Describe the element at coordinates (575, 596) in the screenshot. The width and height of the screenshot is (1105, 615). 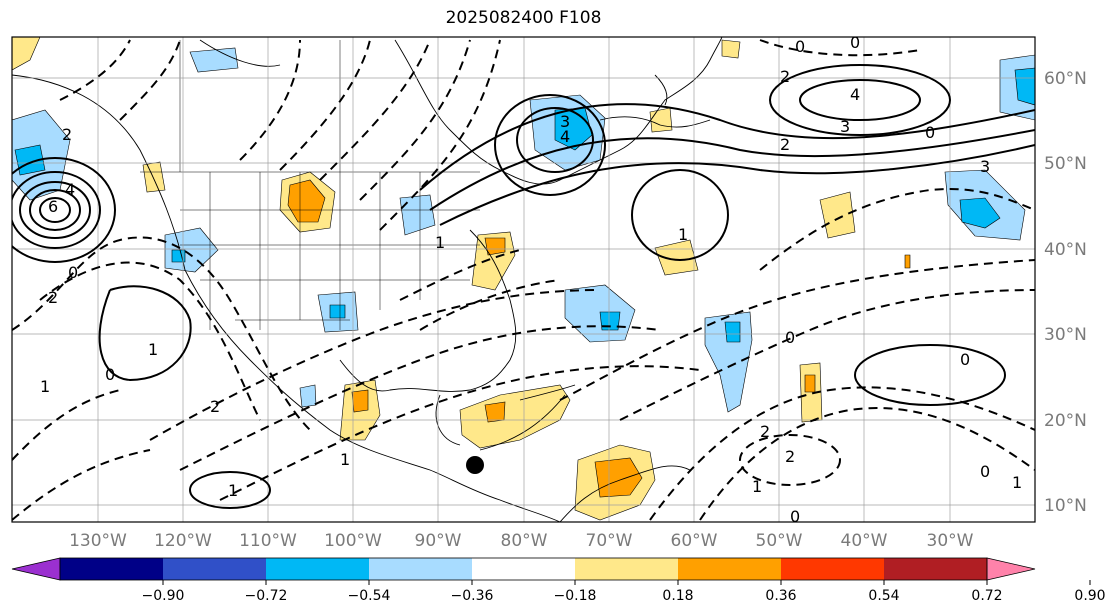
I see `colorbar-tick-label: −0.18` at that location.